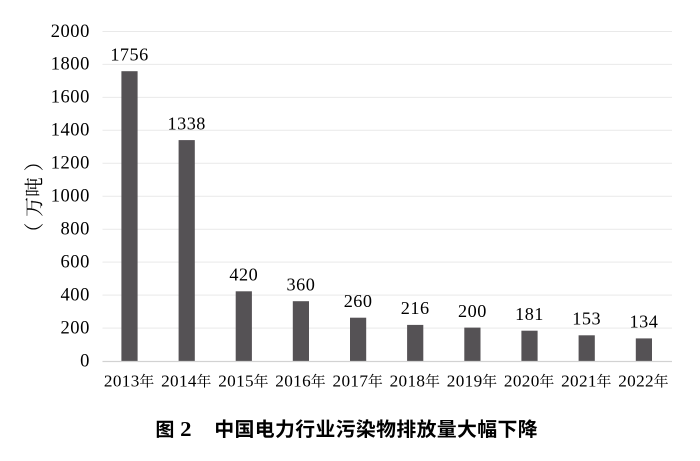 The image size is (700, 461). What do you see at coordinates (586, 319) in the screenshot?
I see `svg-text: 153` at bounding box center [586, 319].